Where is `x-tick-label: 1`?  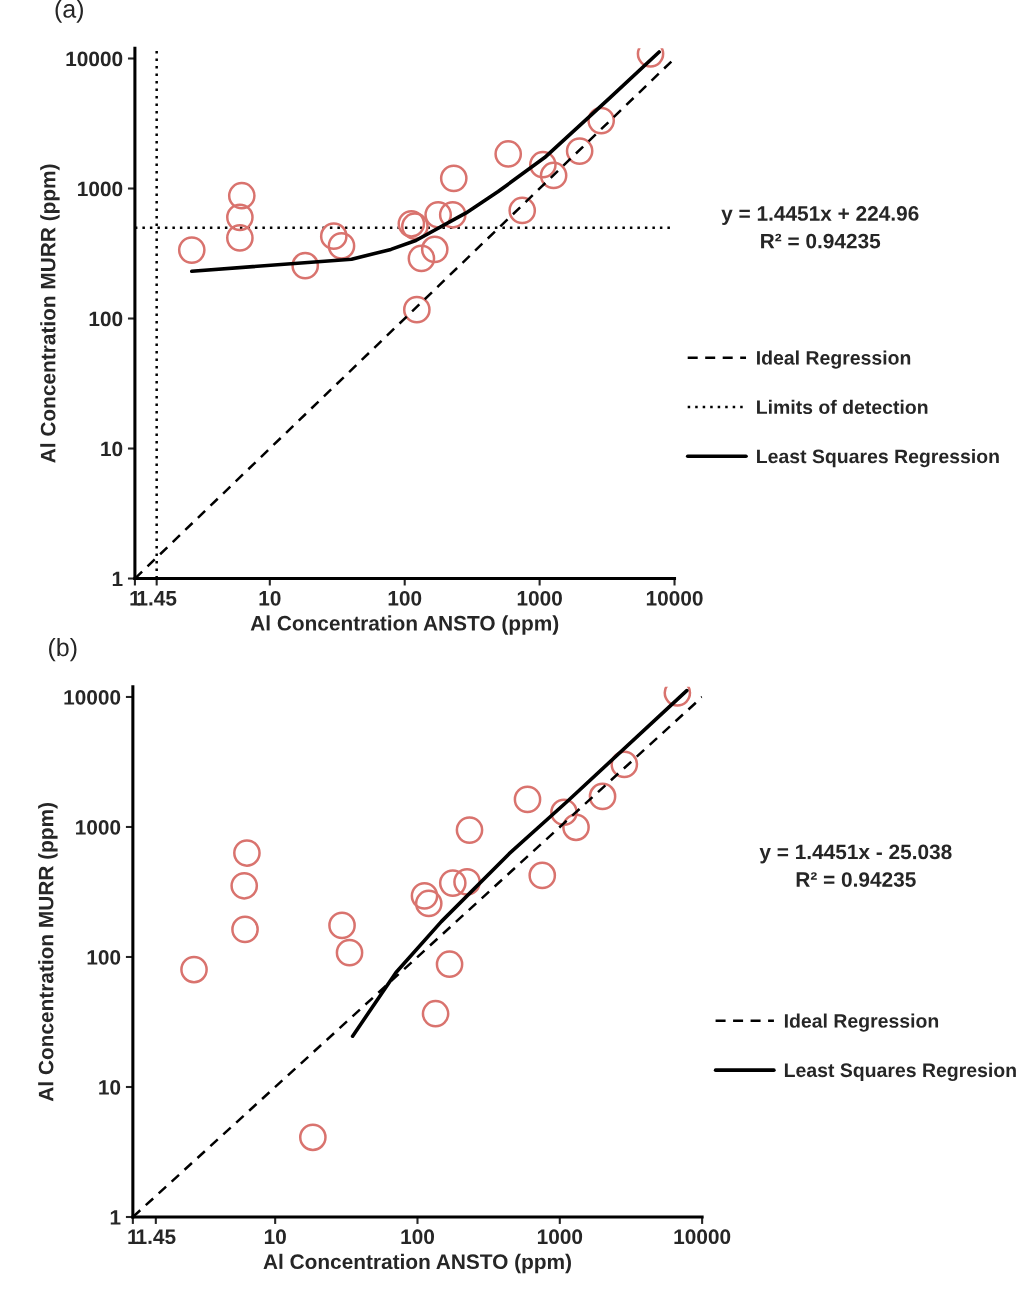
x-tick-label: 1 is located at coordinates (133, 1236).